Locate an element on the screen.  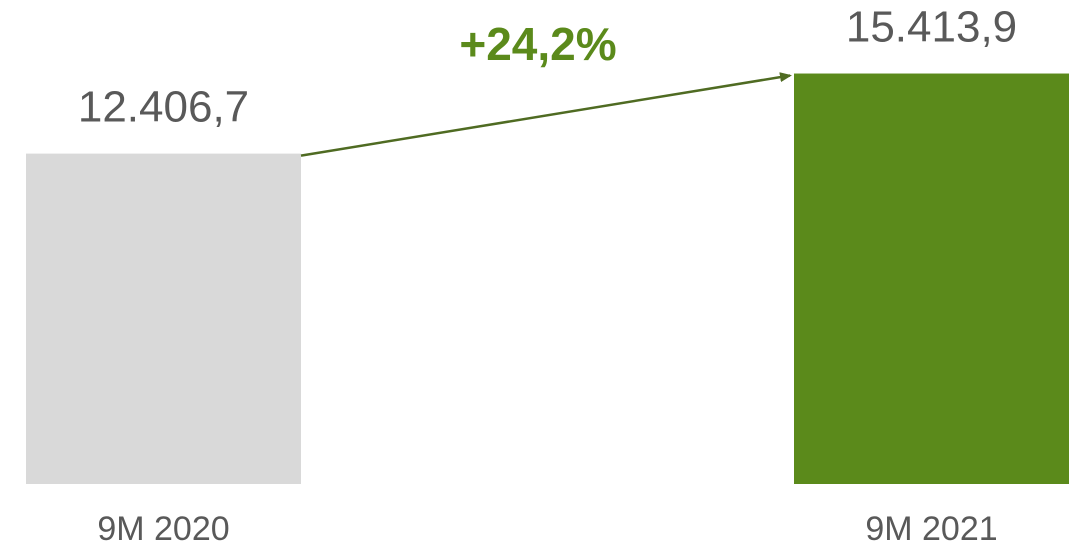
growth-annotation: +24,2% is located at coordinates (537, 44).